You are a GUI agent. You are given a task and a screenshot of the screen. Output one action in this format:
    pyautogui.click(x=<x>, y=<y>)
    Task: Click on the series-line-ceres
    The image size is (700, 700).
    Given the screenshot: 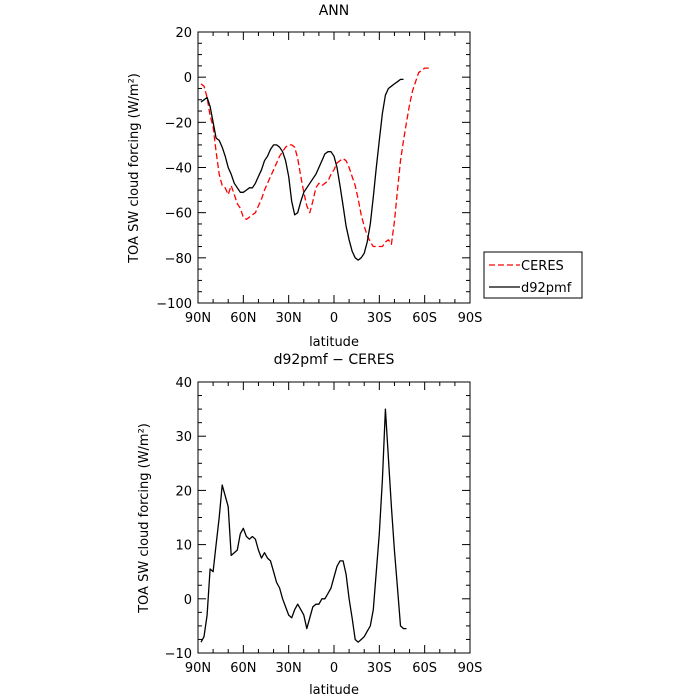 What is the action you would take?
    pyautogui.click(x=315, y=157)
    